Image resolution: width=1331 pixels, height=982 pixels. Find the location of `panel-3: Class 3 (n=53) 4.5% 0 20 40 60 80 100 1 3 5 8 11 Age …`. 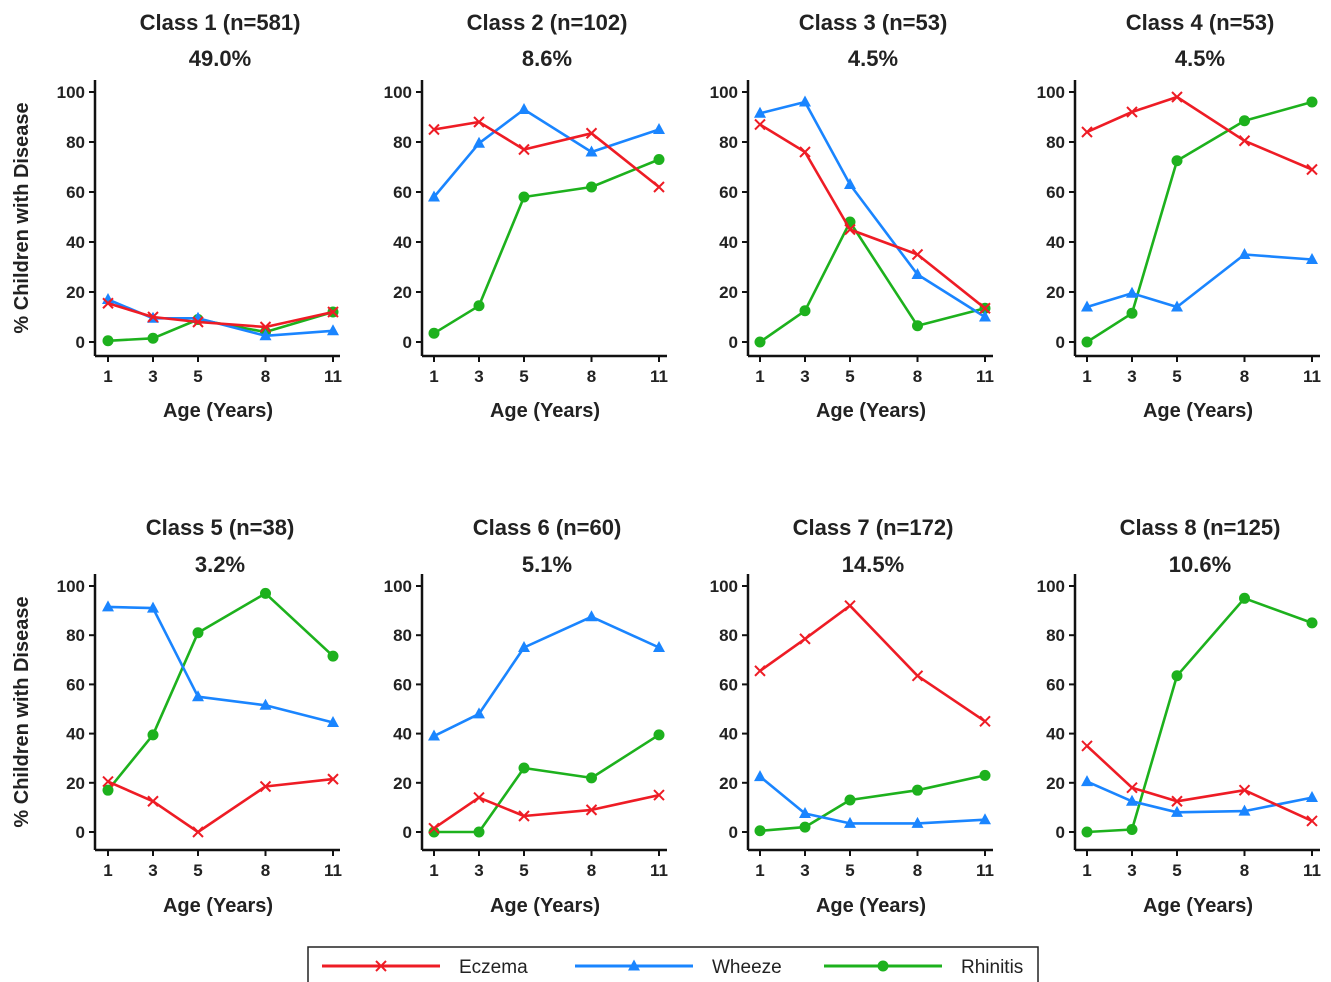

panel-3: Class 3 (n=53) 4.5% 0 20 40 60 80 100 1 3 5 8 11 Age … is located at coordinates (852, 216).